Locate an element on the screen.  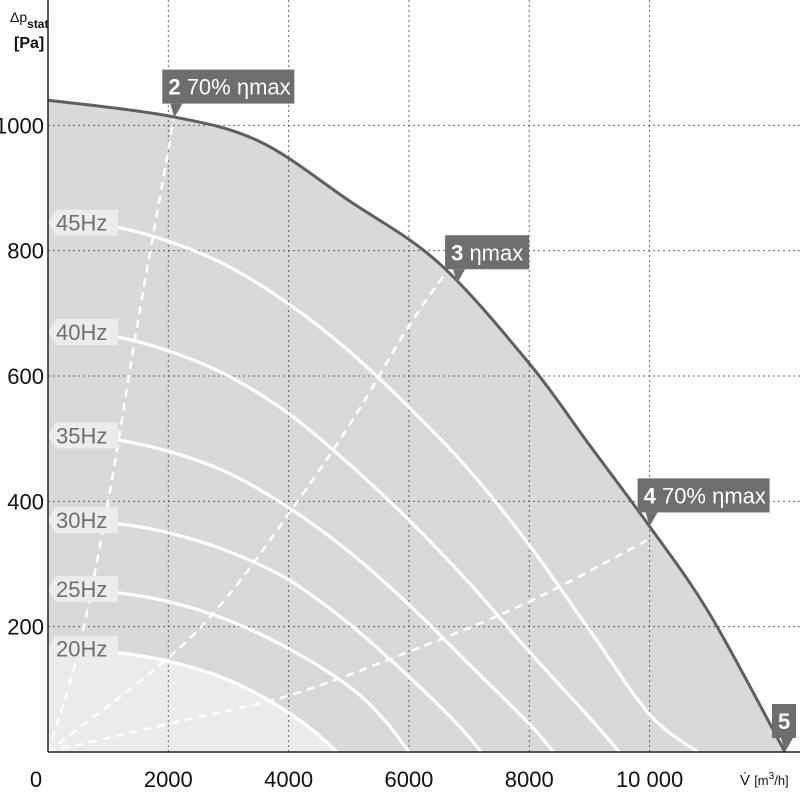
callout-text: 2 70% ηmax is located at coordinates (229, 87).